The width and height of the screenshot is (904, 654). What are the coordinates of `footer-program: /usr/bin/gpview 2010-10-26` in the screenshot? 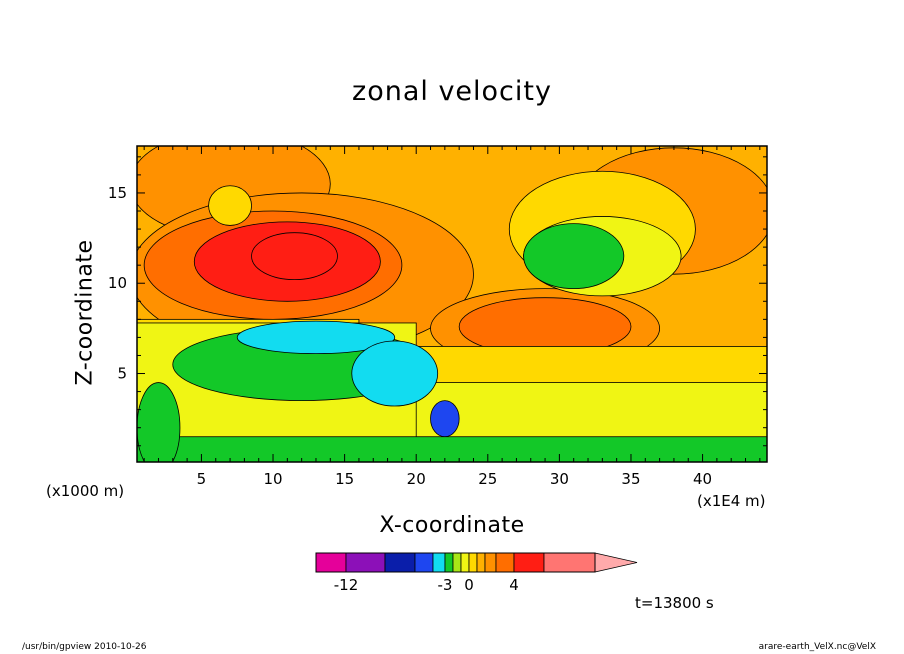 It's located at (84, 647).